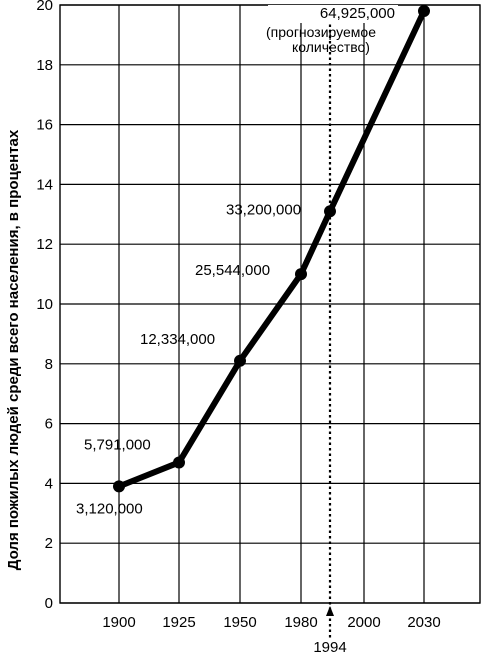 This screenshot has width=482, height=655. I want to click on data-label: 3,120,000, so click(109, 508).